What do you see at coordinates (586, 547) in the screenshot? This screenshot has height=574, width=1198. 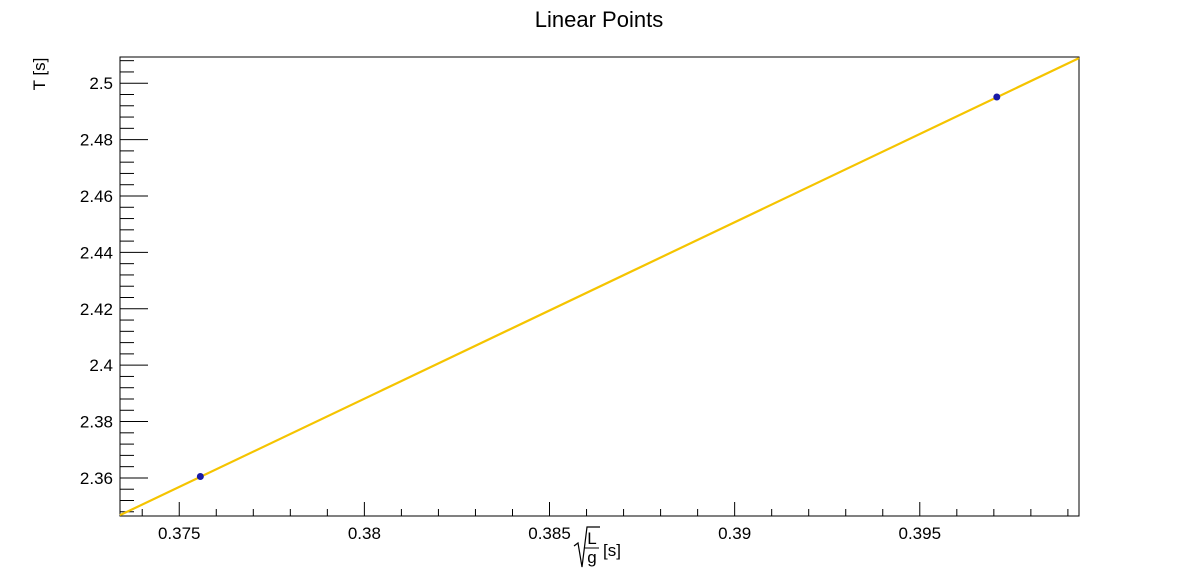 I see `sqrt-symbol-icon` at bounding box center [586, 547].